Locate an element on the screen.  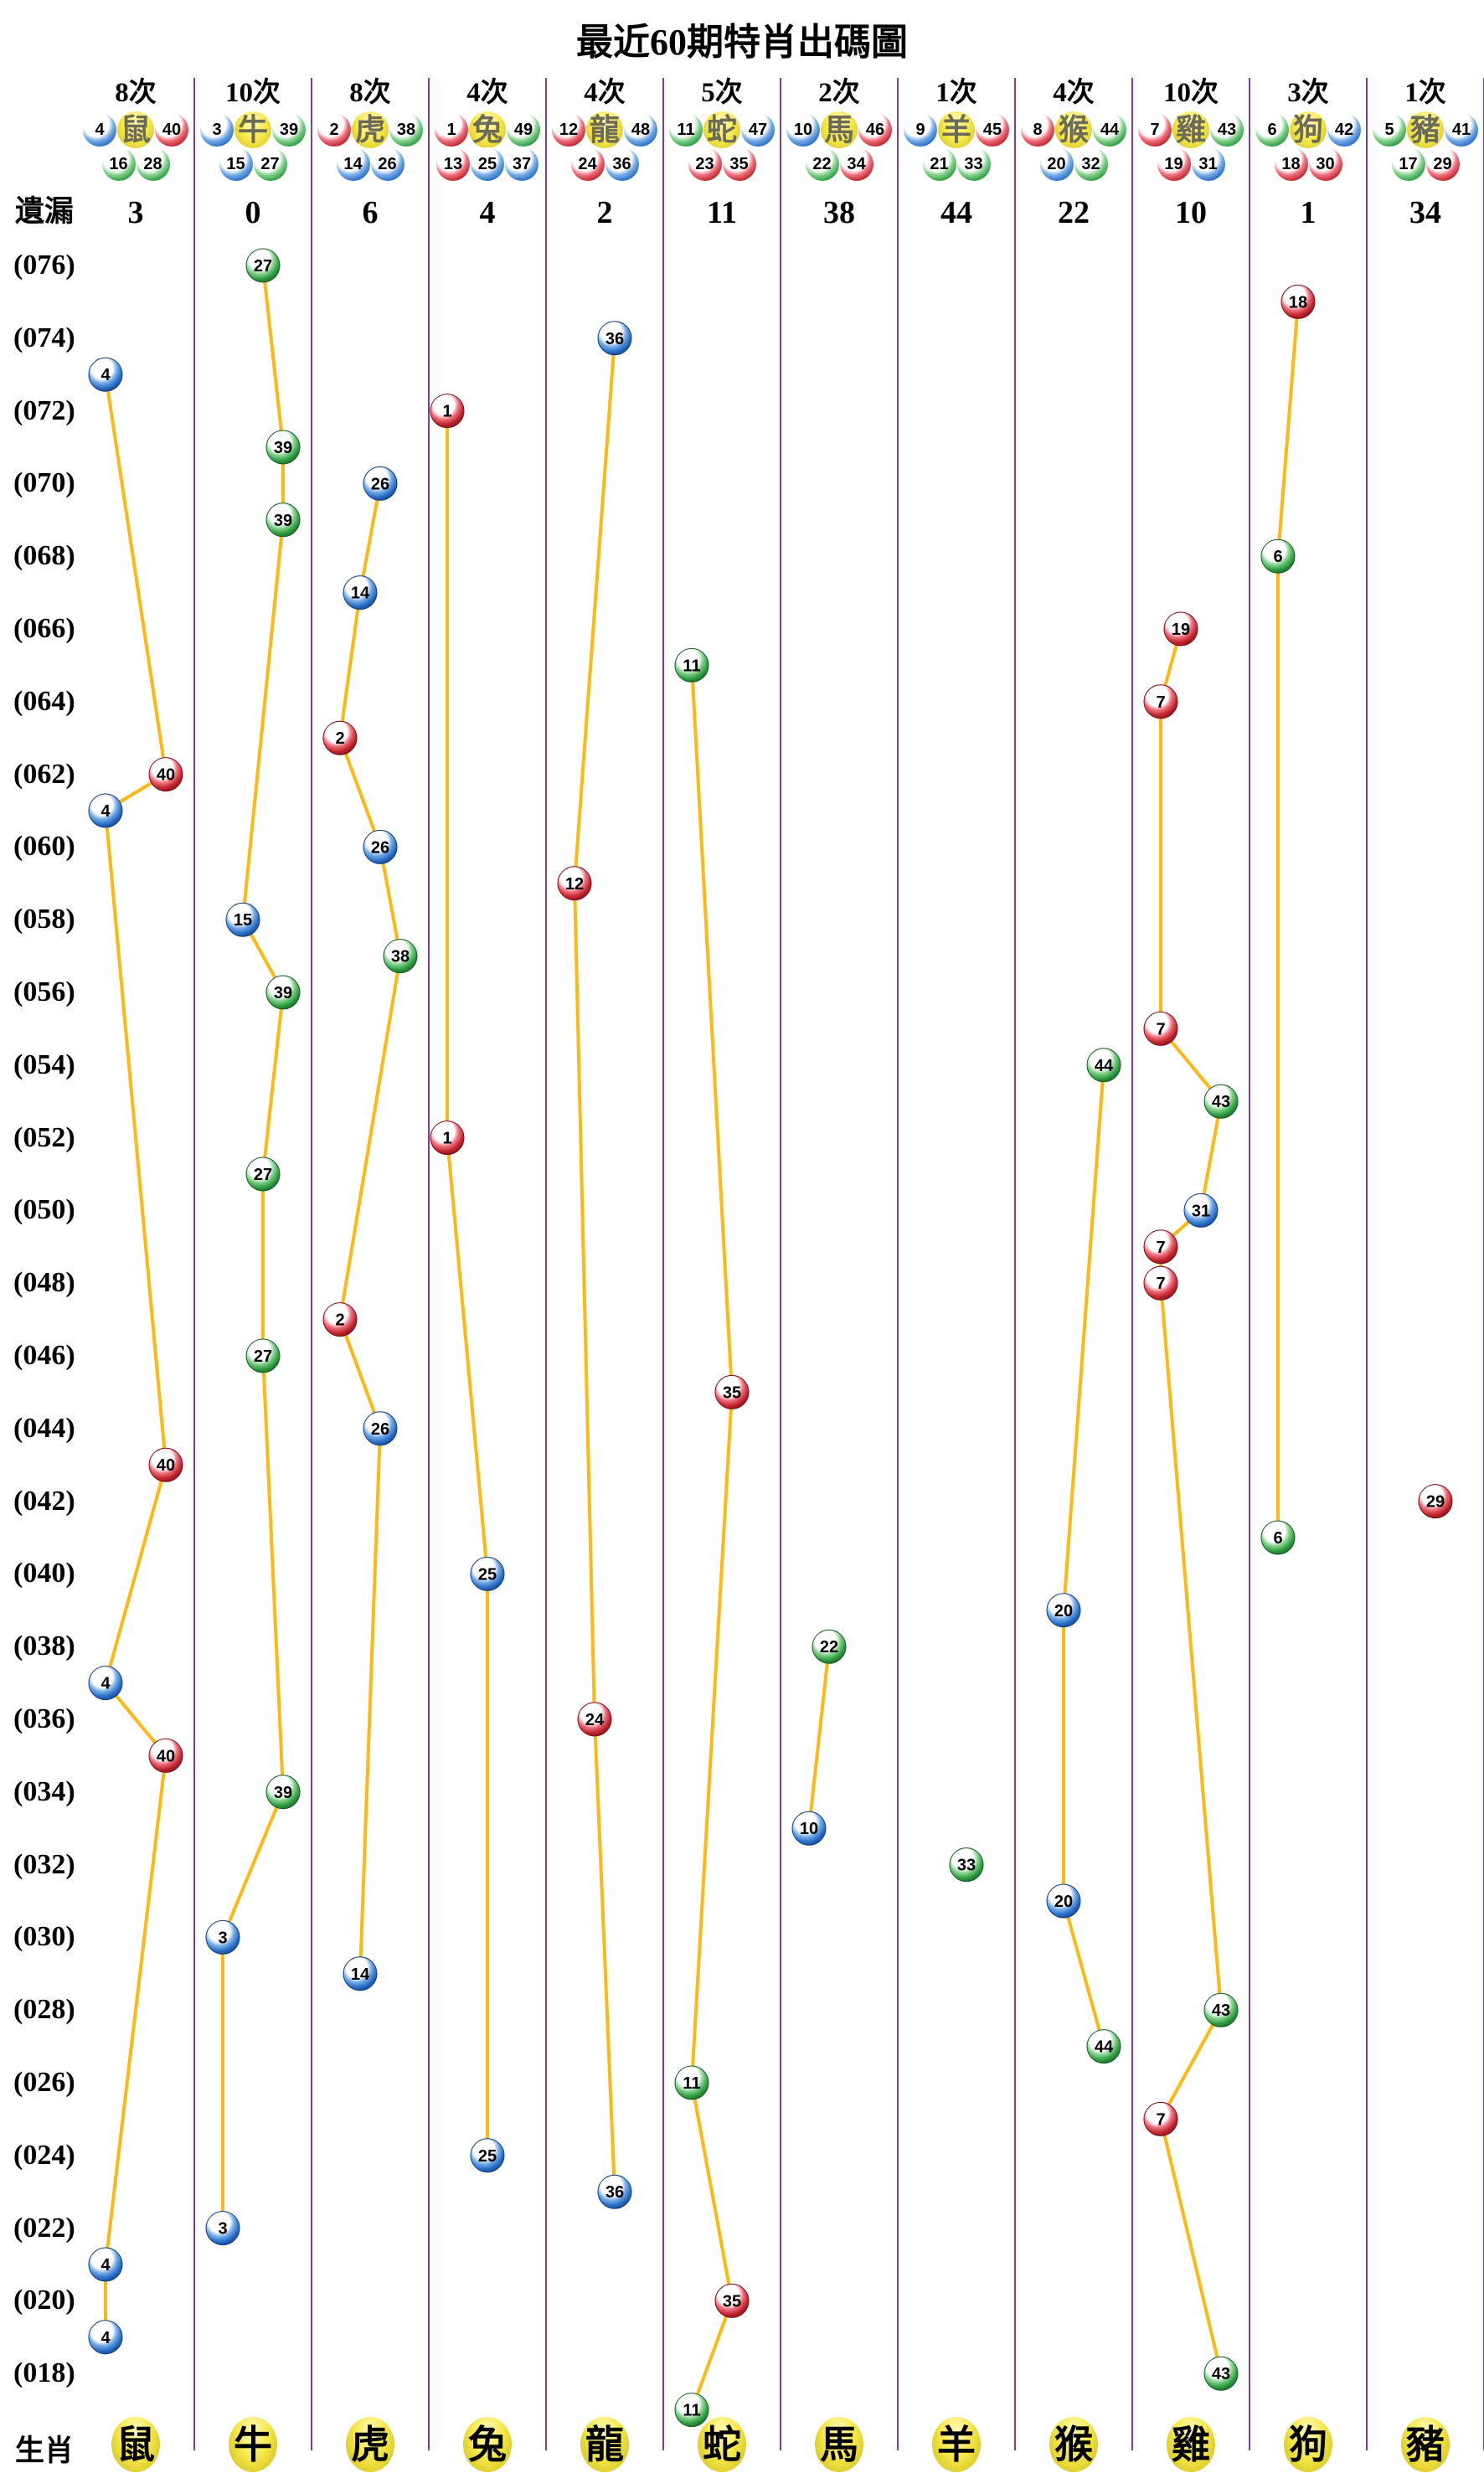
chart-ball: 20 is located at coordinates (1063, 1610).